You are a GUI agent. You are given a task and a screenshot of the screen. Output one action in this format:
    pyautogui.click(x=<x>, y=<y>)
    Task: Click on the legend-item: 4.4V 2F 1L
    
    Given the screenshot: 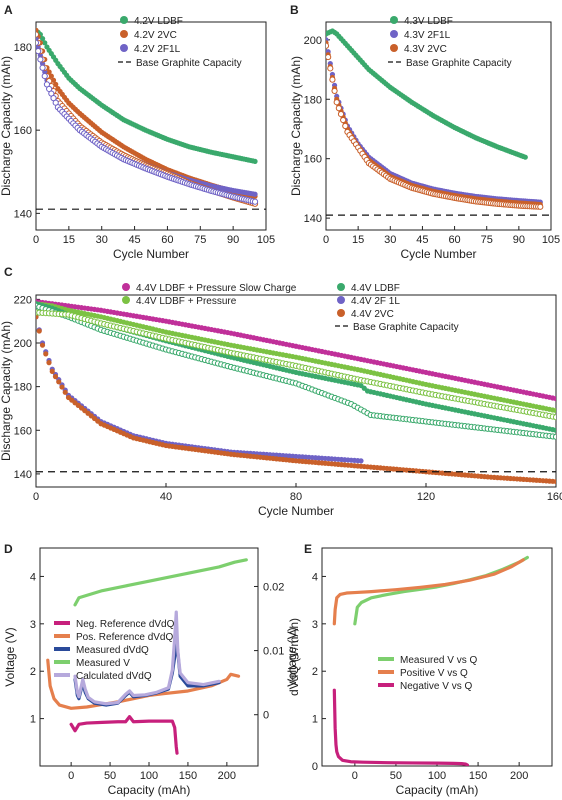 What is the action you would take?
    pyautogui.click(x=368, y=301)
    